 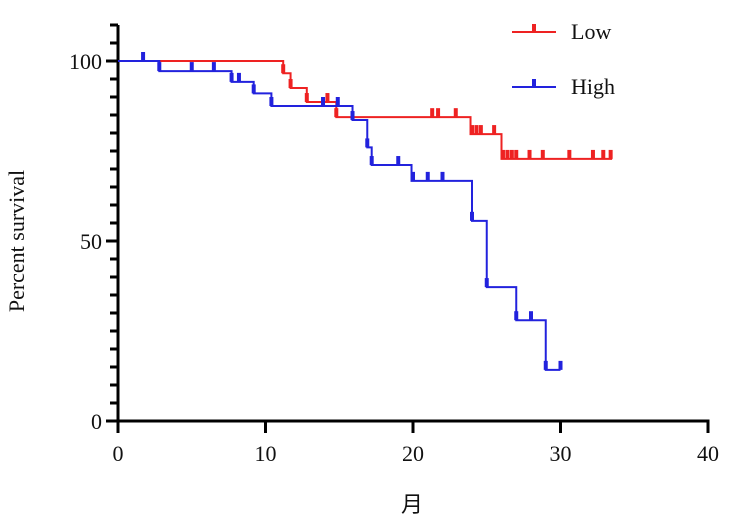 I want to click on y-tick-label: 100, so click(x=85, y=61).